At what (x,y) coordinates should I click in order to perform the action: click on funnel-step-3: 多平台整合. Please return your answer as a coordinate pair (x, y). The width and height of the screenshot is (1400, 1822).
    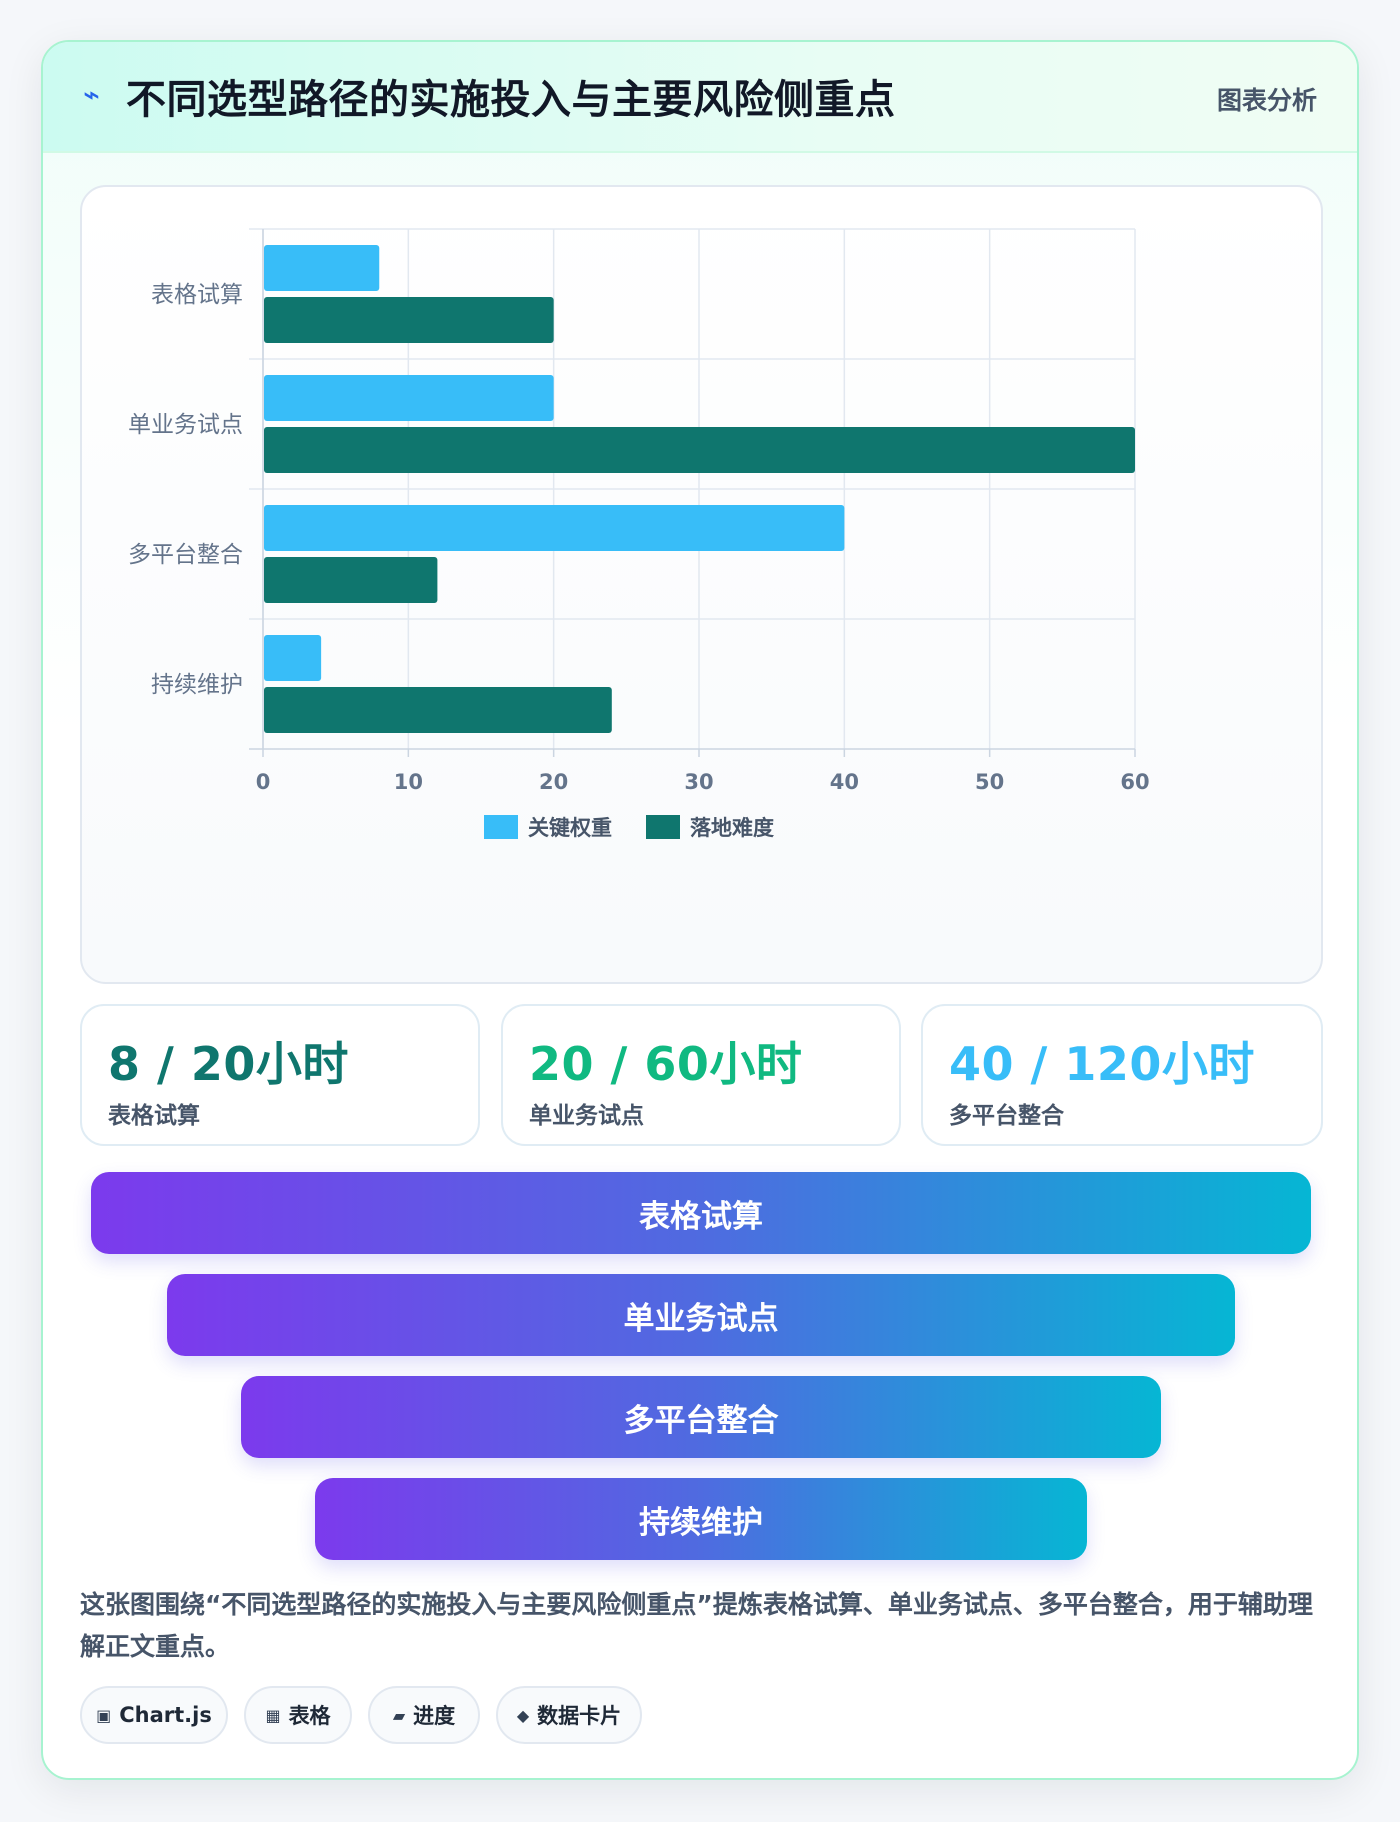
    Looking at the image, I should click on (701, 1417).